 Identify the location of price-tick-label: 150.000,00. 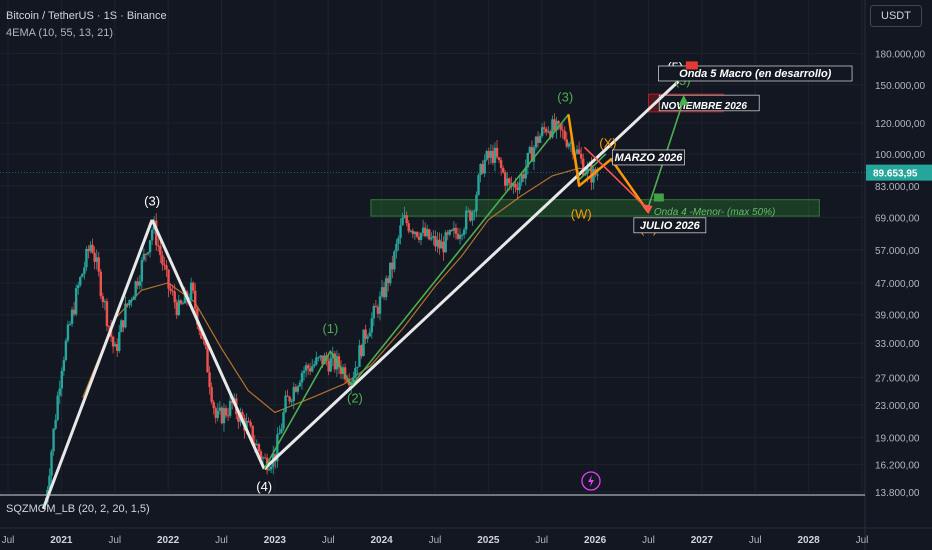
(900, 86).